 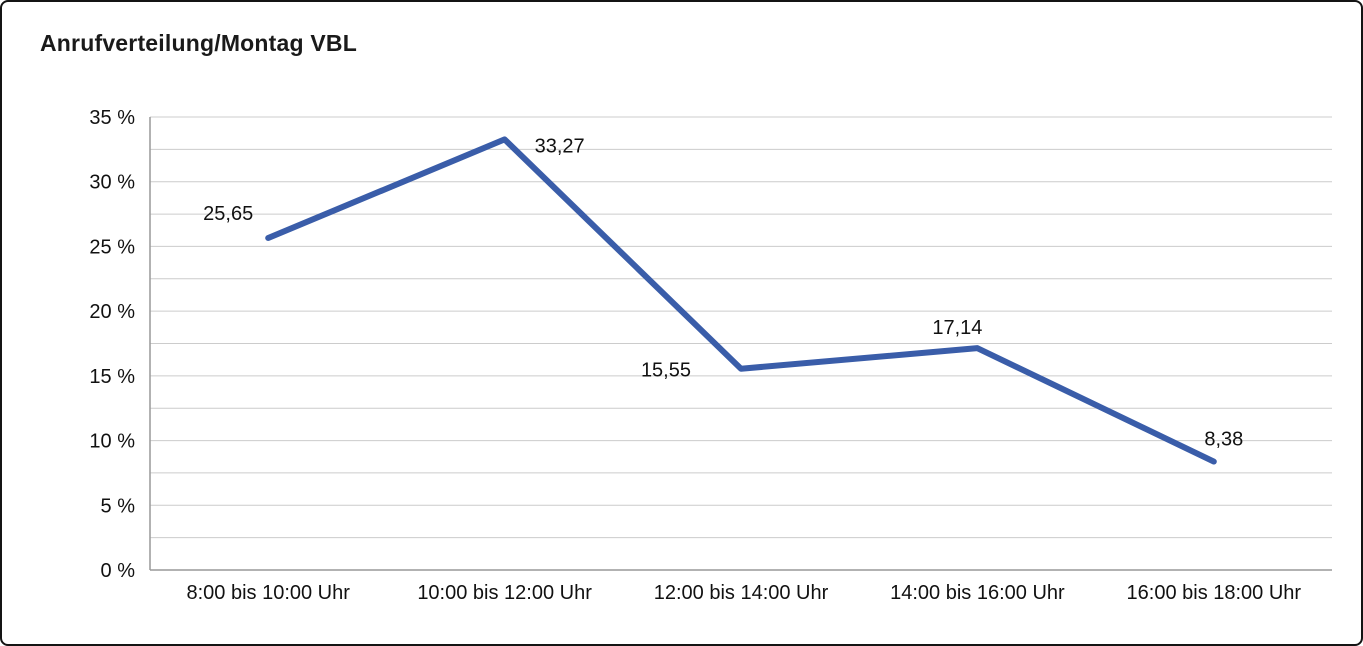 What do you see at coordinates (560, 146) in the screenshot?
I see `data-label: 33,27` at bounding box center [560, 146].